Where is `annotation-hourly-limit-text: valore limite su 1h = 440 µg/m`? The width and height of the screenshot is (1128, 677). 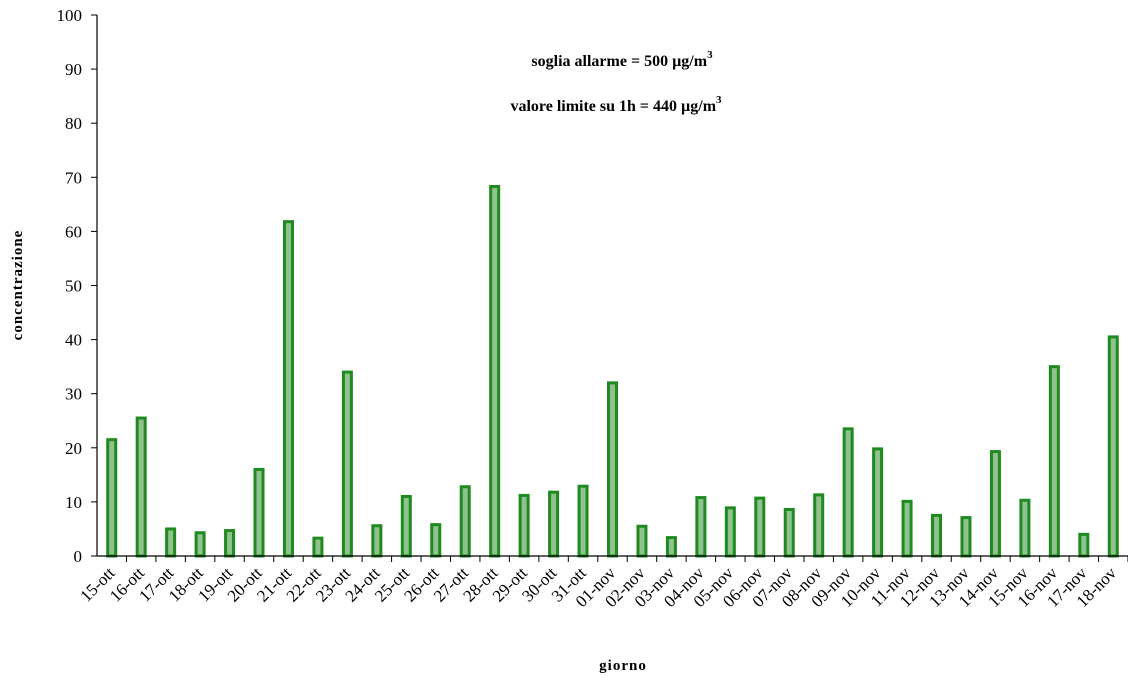 annotation-hourly-limit-text: valore limite su 1h = 440 µg/m is located at coordinates (613, 106).